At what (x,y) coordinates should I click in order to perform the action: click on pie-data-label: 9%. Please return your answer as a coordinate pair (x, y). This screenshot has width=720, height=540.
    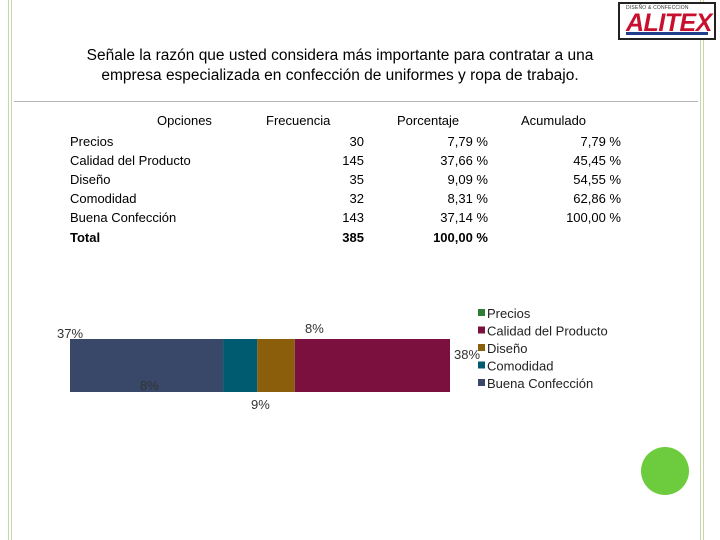
    Looking at the image, I should click on (260, 404).